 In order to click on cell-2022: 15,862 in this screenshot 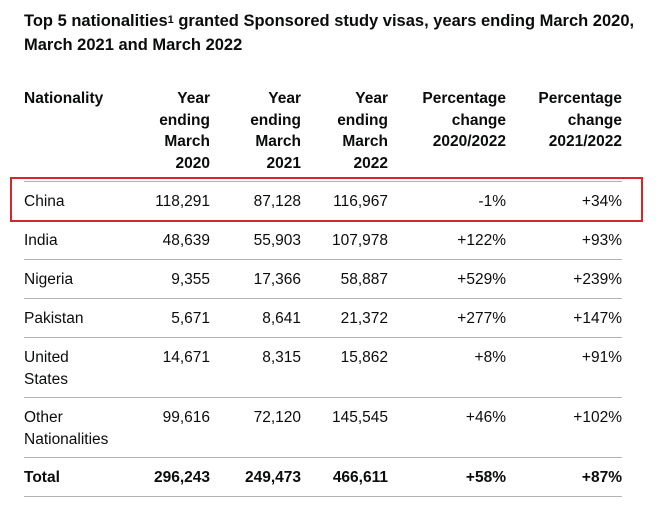, I will do `click(344, 367)`.